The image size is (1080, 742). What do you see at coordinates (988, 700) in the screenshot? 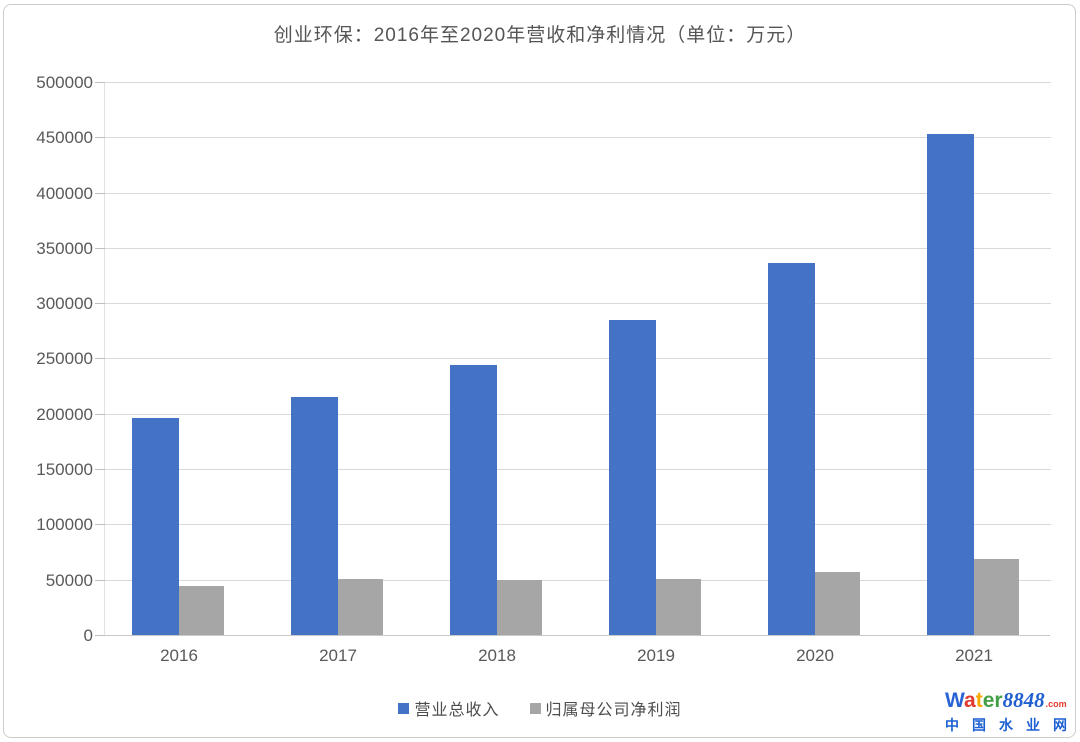
I see `logo-letter: e` at bounding box center [988, 700].